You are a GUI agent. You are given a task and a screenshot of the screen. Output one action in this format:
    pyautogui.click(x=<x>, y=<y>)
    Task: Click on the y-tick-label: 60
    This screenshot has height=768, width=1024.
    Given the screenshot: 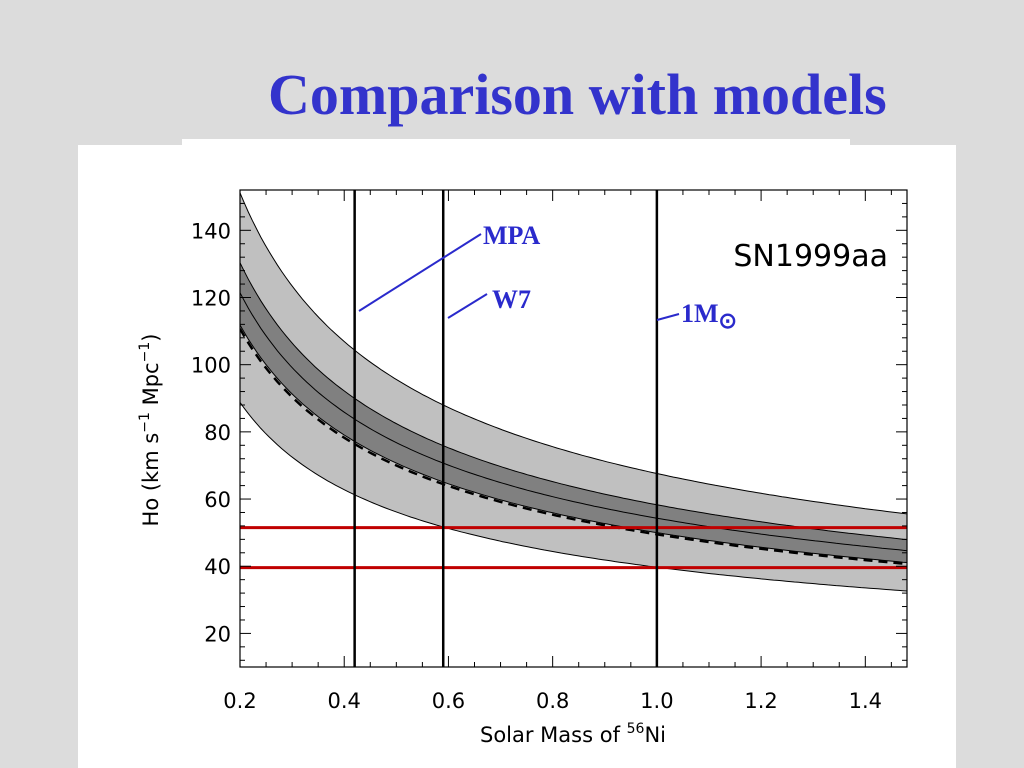 What is the action you would take?
    pyautogui.click(x=217, y=500)
    